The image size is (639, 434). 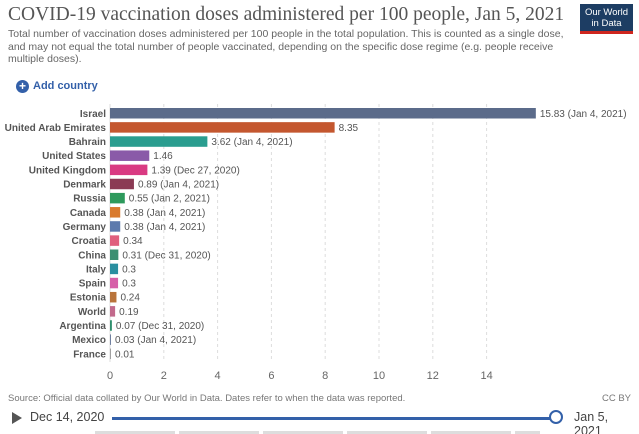 What do you see at coordinates (74, 156) in the screenshot?
I see `category-label: United States` at bounding box center [74, 156].